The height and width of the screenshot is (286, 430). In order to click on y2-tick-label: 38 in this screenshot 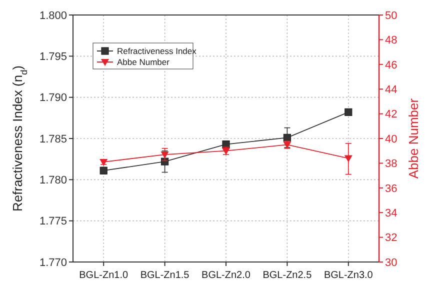, I will do `click(391, 164)`.